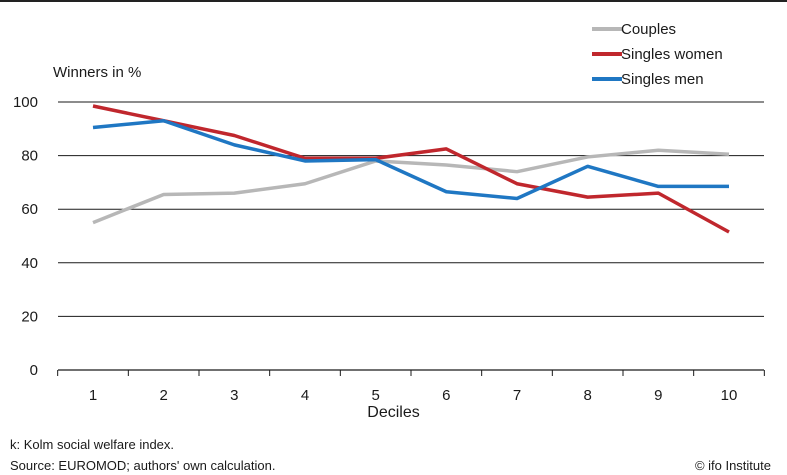 The width and height of the screenshot is (787, 475). Describe the element at coordinates (517, 395) in the screenshot. I see `x-tick-label: 7` at that location.